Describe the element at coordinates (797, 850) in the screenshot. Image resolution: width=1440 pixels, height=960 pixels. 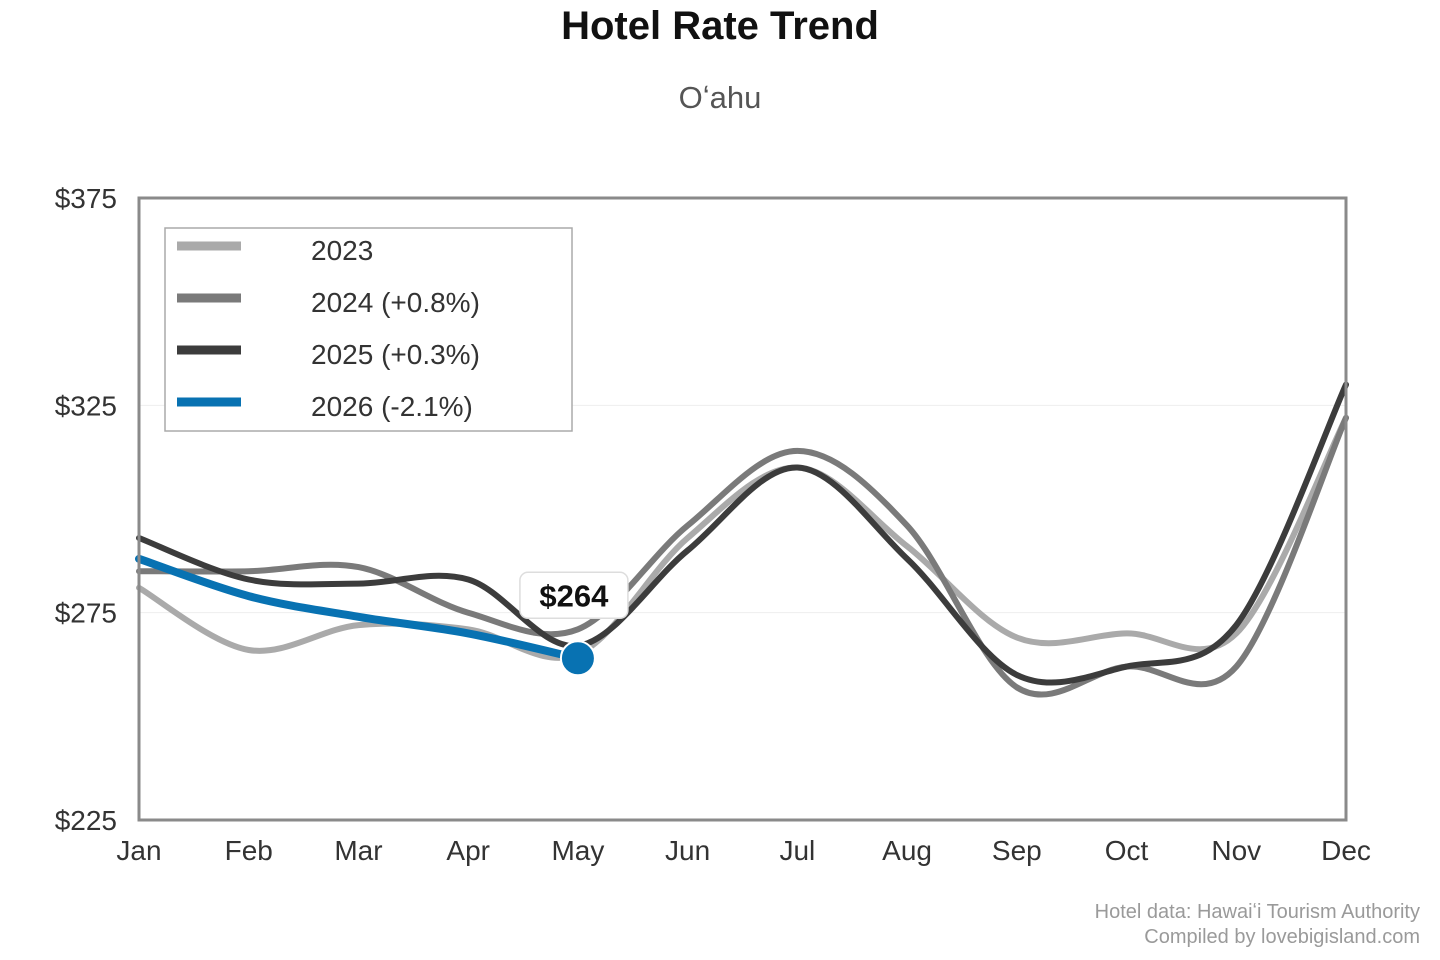
I see `x-tick-label: Jul` at that location.